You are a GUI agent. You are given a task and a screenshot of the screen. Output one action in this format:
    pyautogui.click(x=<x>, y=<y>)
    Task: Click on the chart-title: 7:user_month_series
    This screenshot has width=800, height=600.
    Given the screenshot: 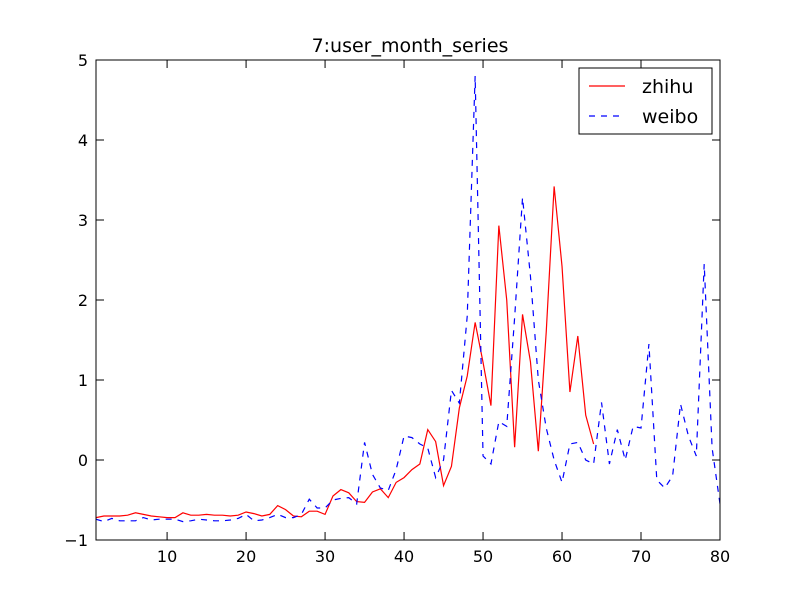 What is the action you would take?
    pyautogui.click(x=410, y=46)
    